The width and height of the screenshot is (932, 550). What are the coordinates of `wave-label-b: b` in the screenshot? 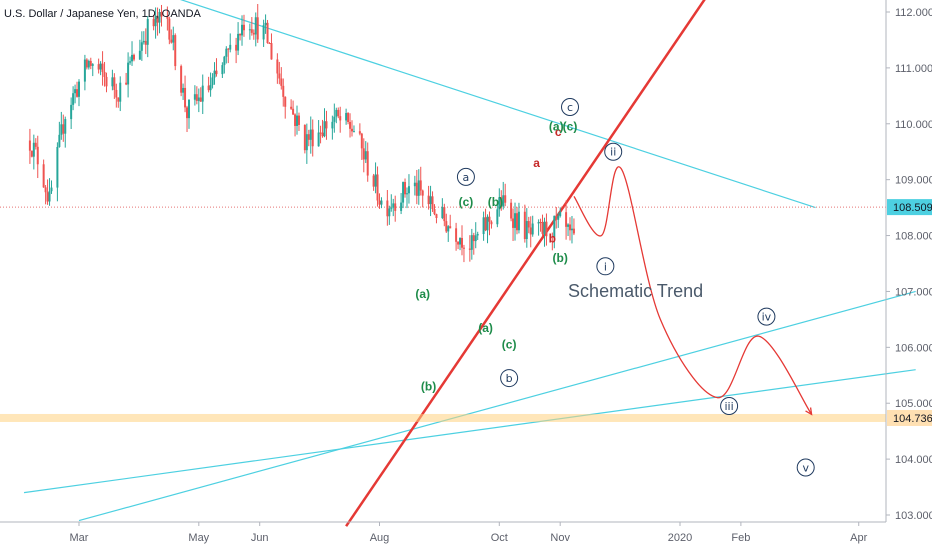 It's located at (552, 238).